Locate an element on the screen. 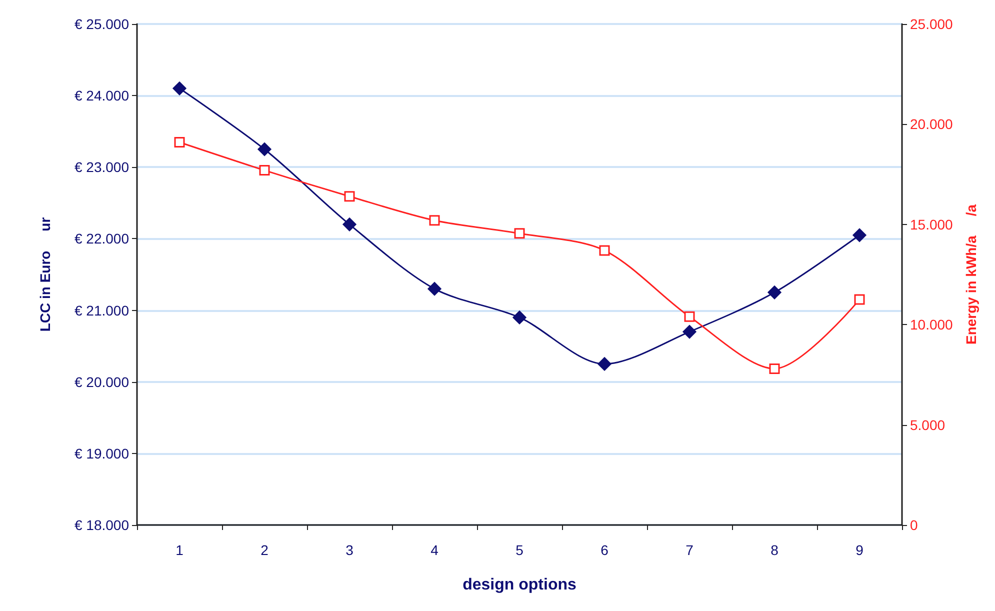 The height and width of the screenshot is (611, 995). y2-axis-title: Energy in kWh/a /a is located at coordinates (971, 274).